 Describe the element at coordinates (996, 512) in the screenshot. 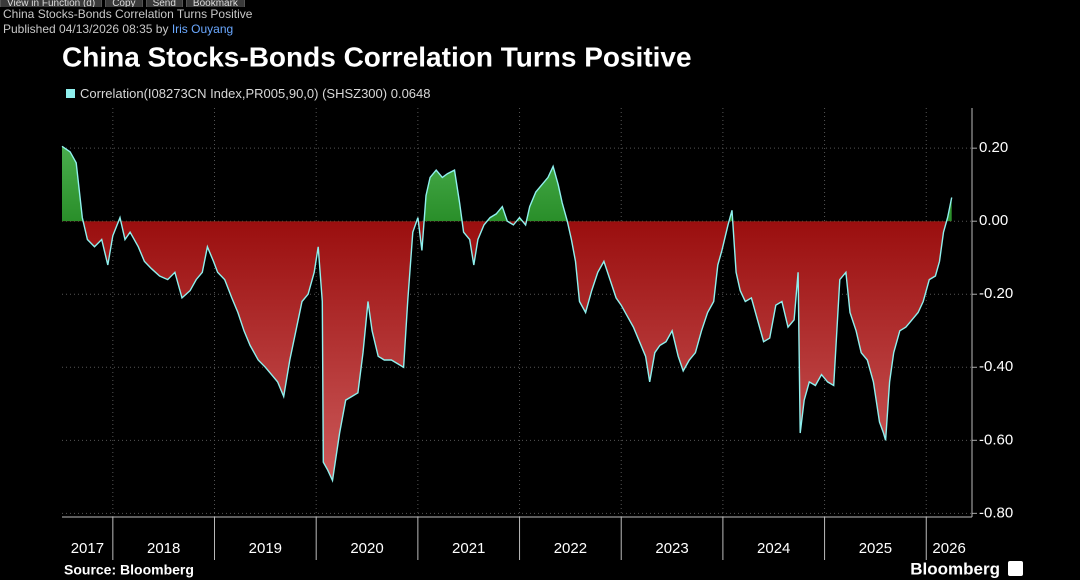

I see `y-tick-label: -0.80` at that location.